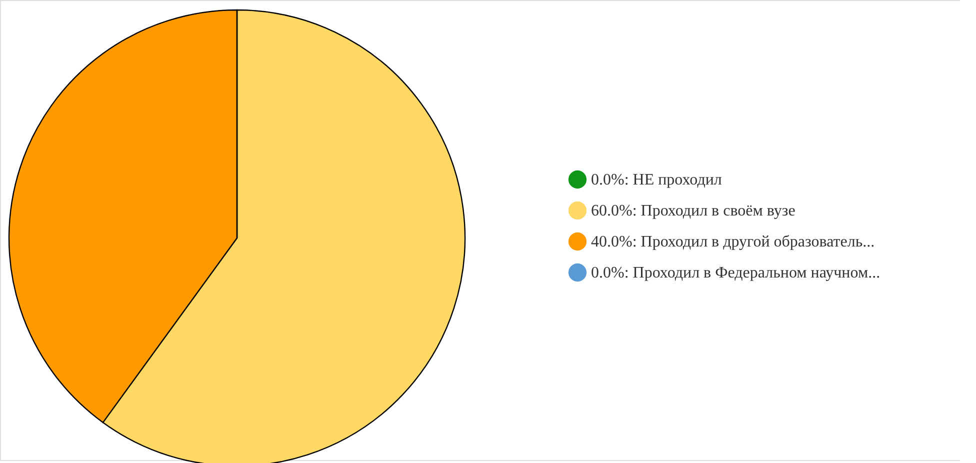 This screenshot has width=976, height=463. What do you see at coordinates (693, 211) in the screenshot?
I see `legend-label: 60.0%: Проходил в своём вузе` at bounding box center [693, 211].